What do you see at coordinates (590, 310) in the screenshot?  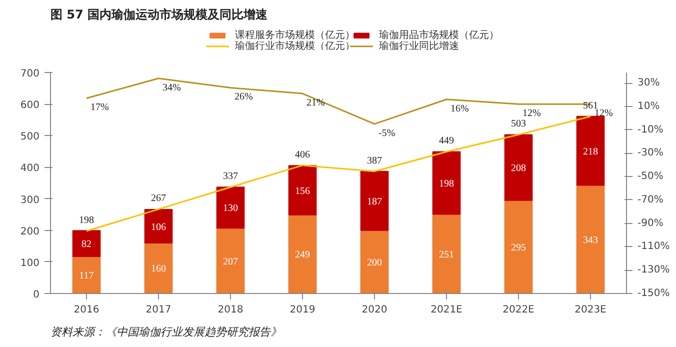 I see `x-tick-label: 2023E` at bounding box center [590, 310].